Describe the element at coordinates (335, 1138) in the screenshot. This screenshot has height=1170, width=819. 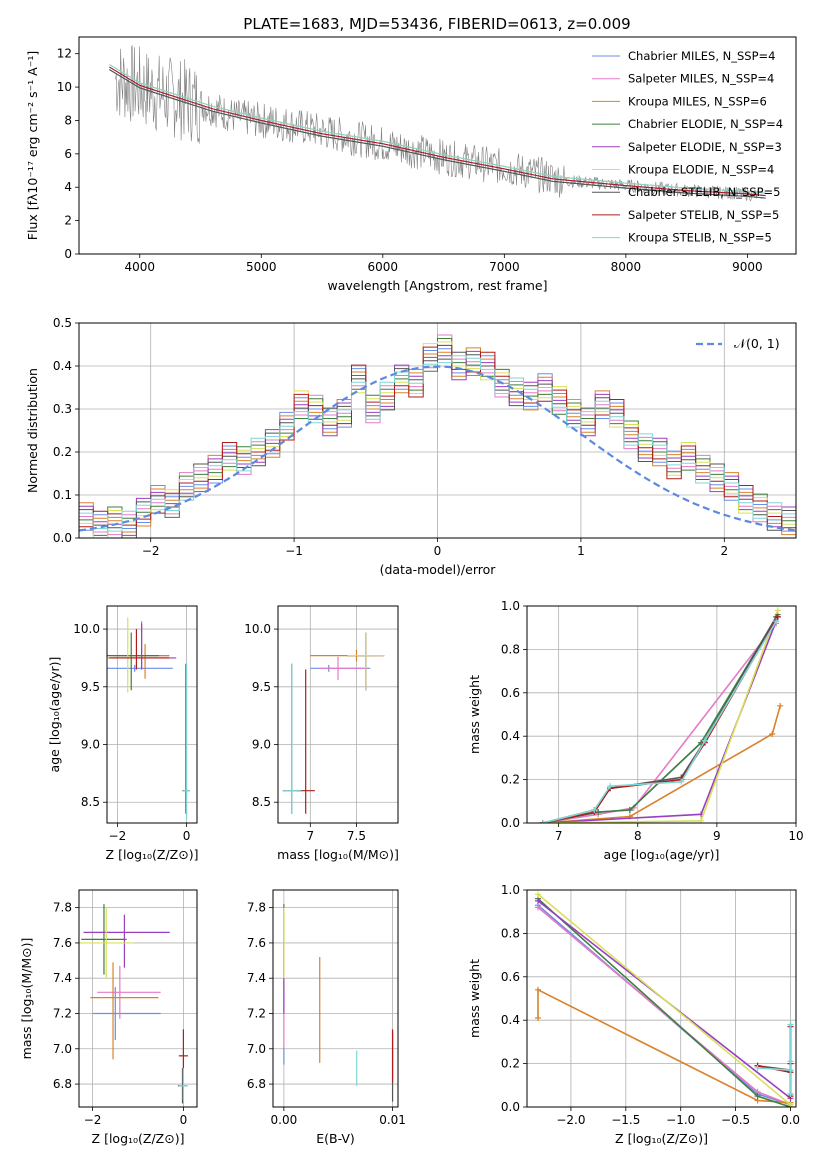
I see `x-axis-label: E(B-V)` at that location.